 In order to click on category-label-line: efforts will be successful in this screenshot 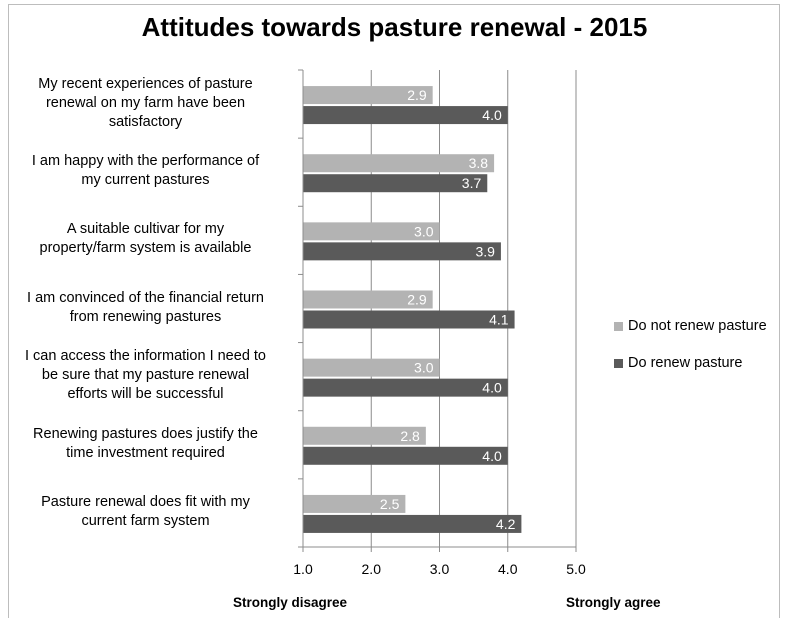, I will do `click(145, 394)`.